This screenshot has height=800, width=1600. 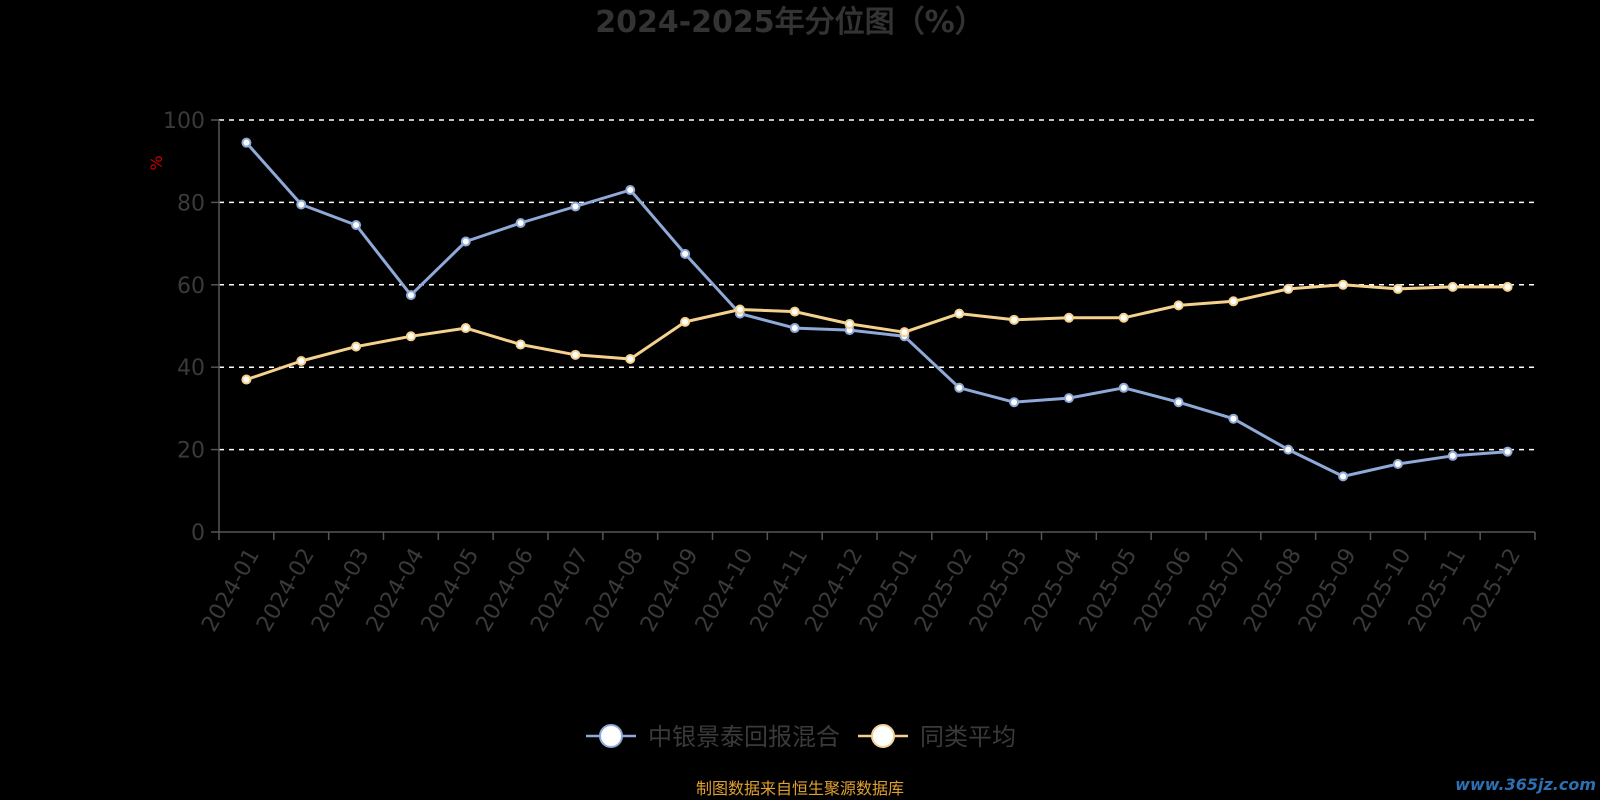 I want to click on legend-label: 中银景泰回报混合, so click(x=744, y=737).